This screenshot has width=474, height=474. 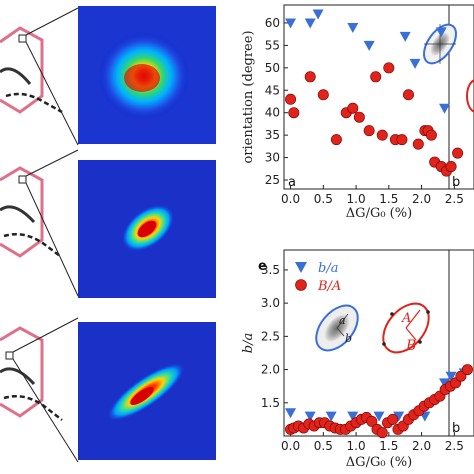 I want to click on inset-ellipse-blue: a b, so click(x=337, y=328).